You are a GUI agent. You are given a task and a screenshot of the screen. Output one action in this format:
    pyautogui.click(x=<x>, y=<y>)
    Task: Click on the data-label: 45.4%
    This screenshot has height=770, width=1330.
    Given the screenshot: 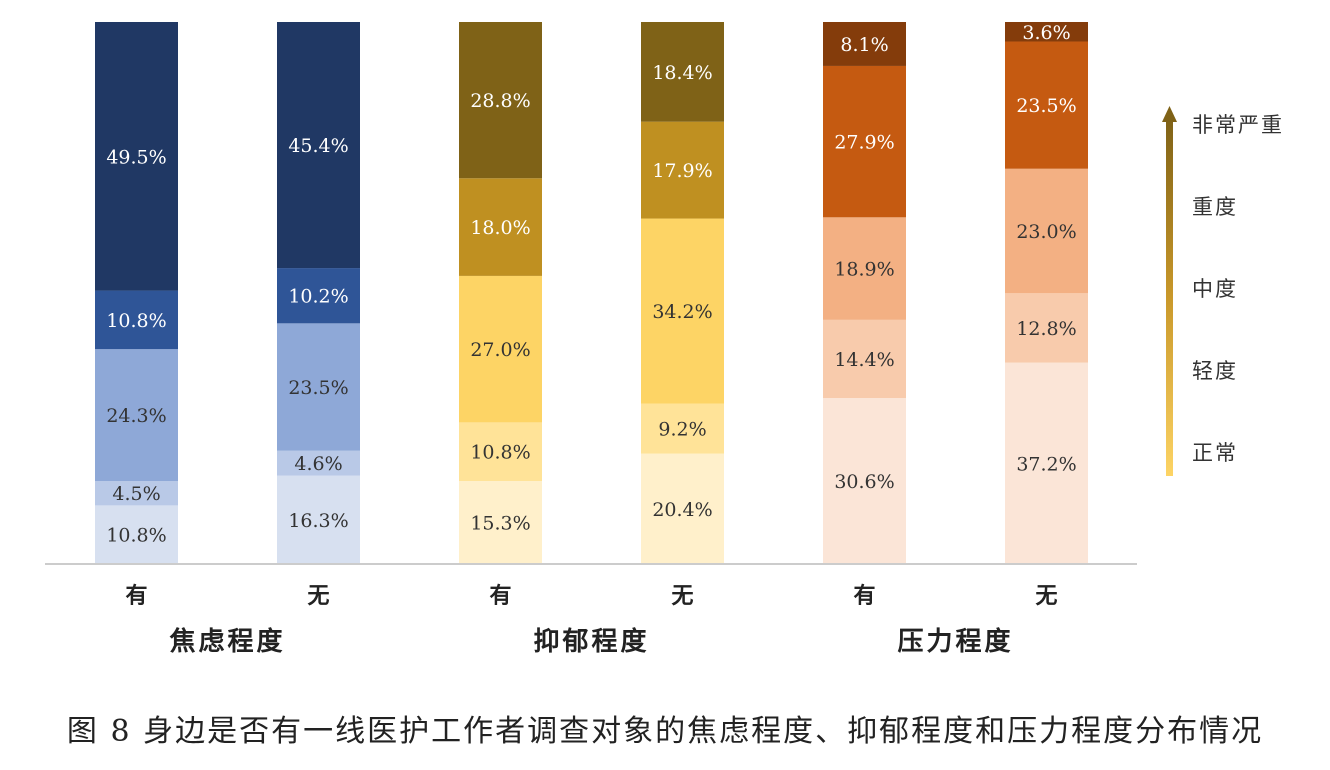 What is the action you would take?
    pyautogui.click(x=318, y=146)
    